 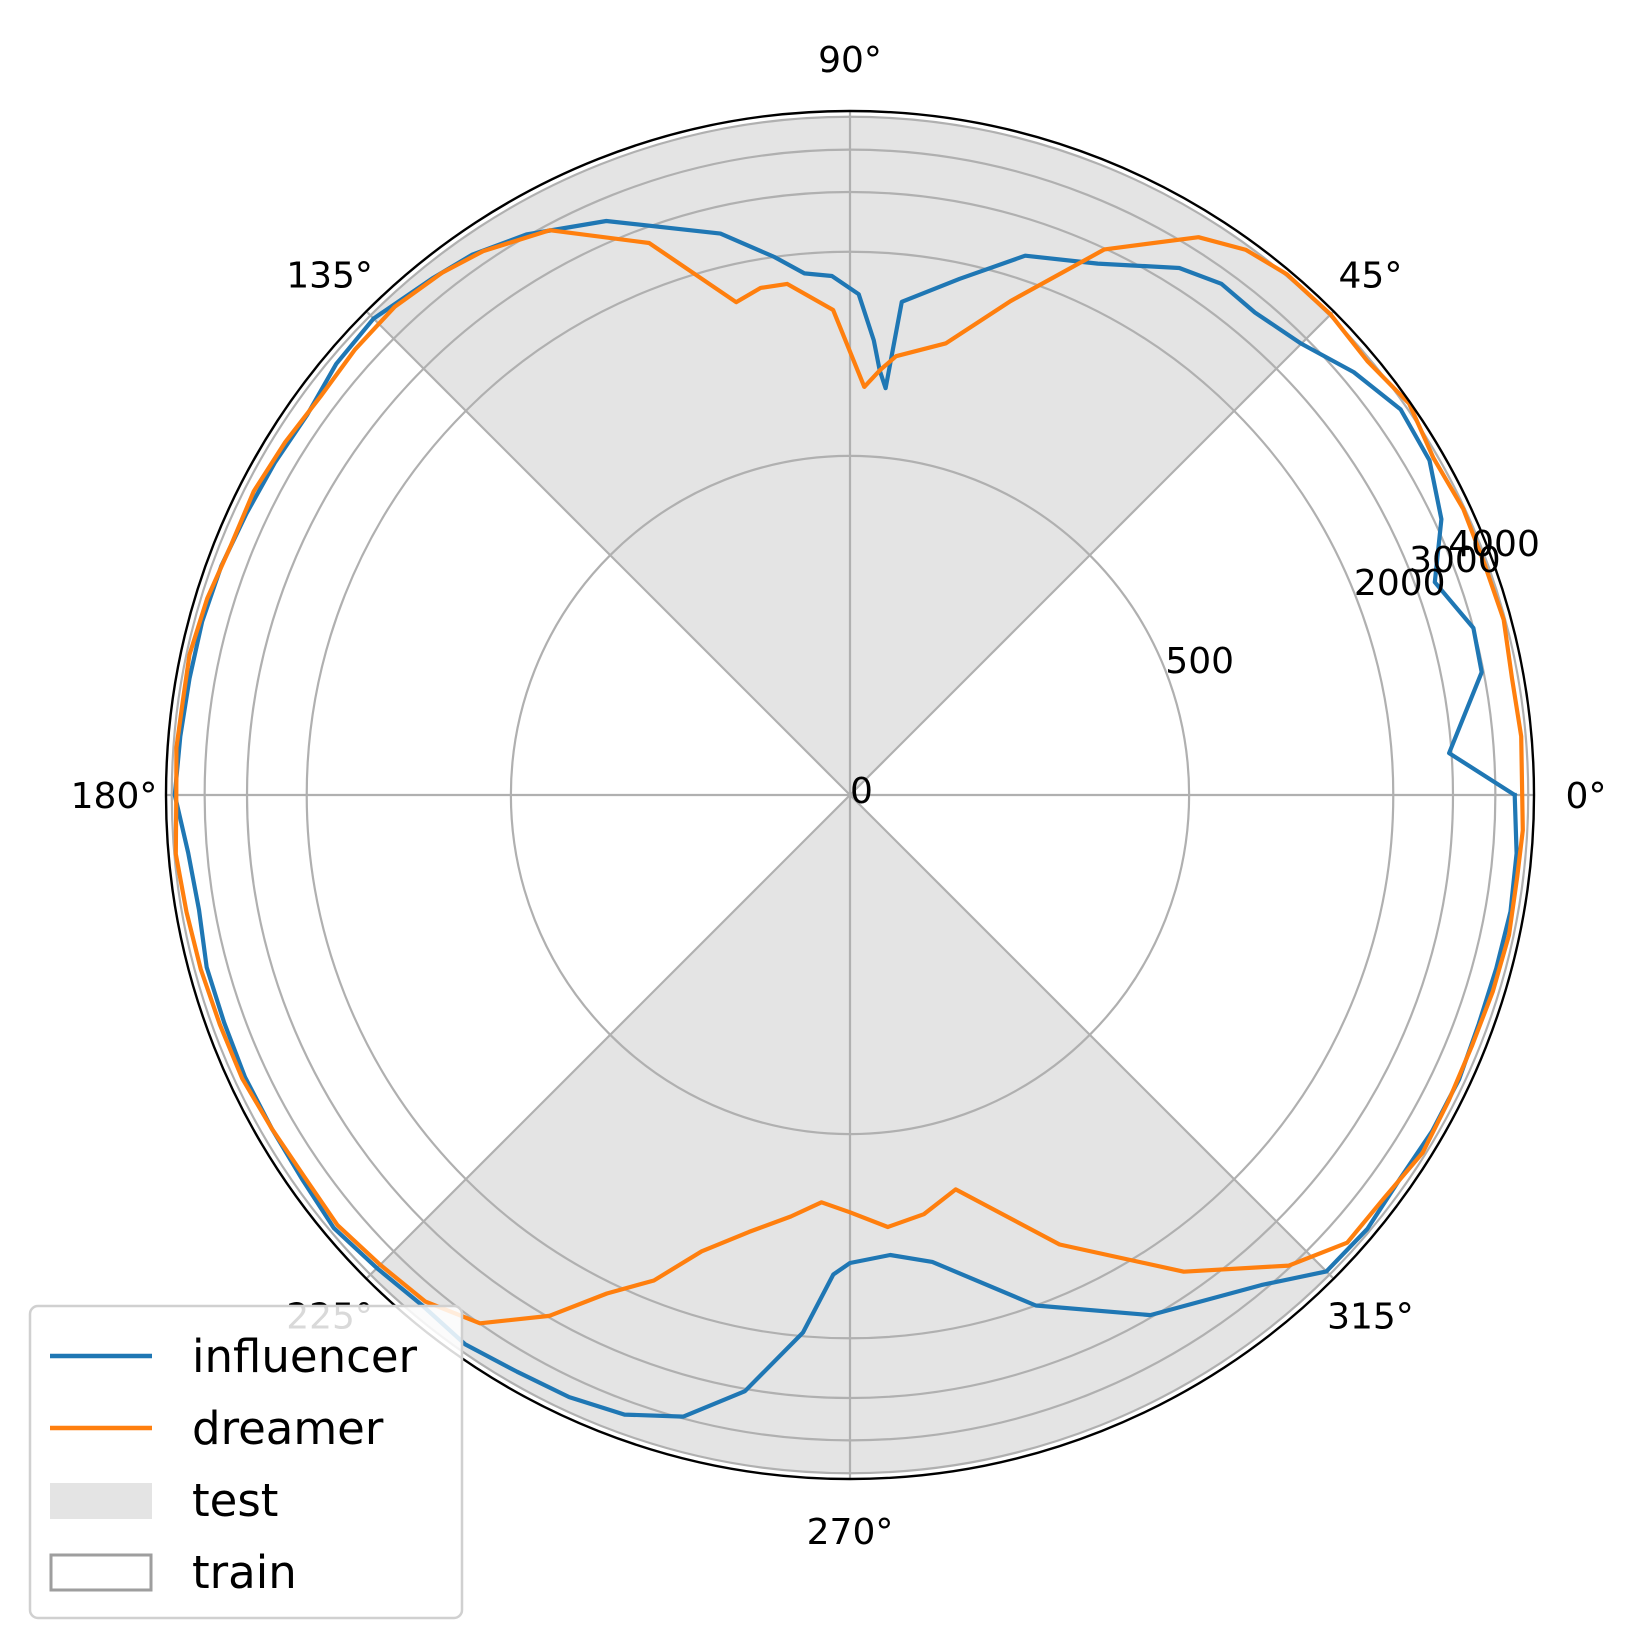 What do you see at coordinates (101, 1501) in the screenshot?
I see `legend-swatch-test` at bounding box center [101, 1501].